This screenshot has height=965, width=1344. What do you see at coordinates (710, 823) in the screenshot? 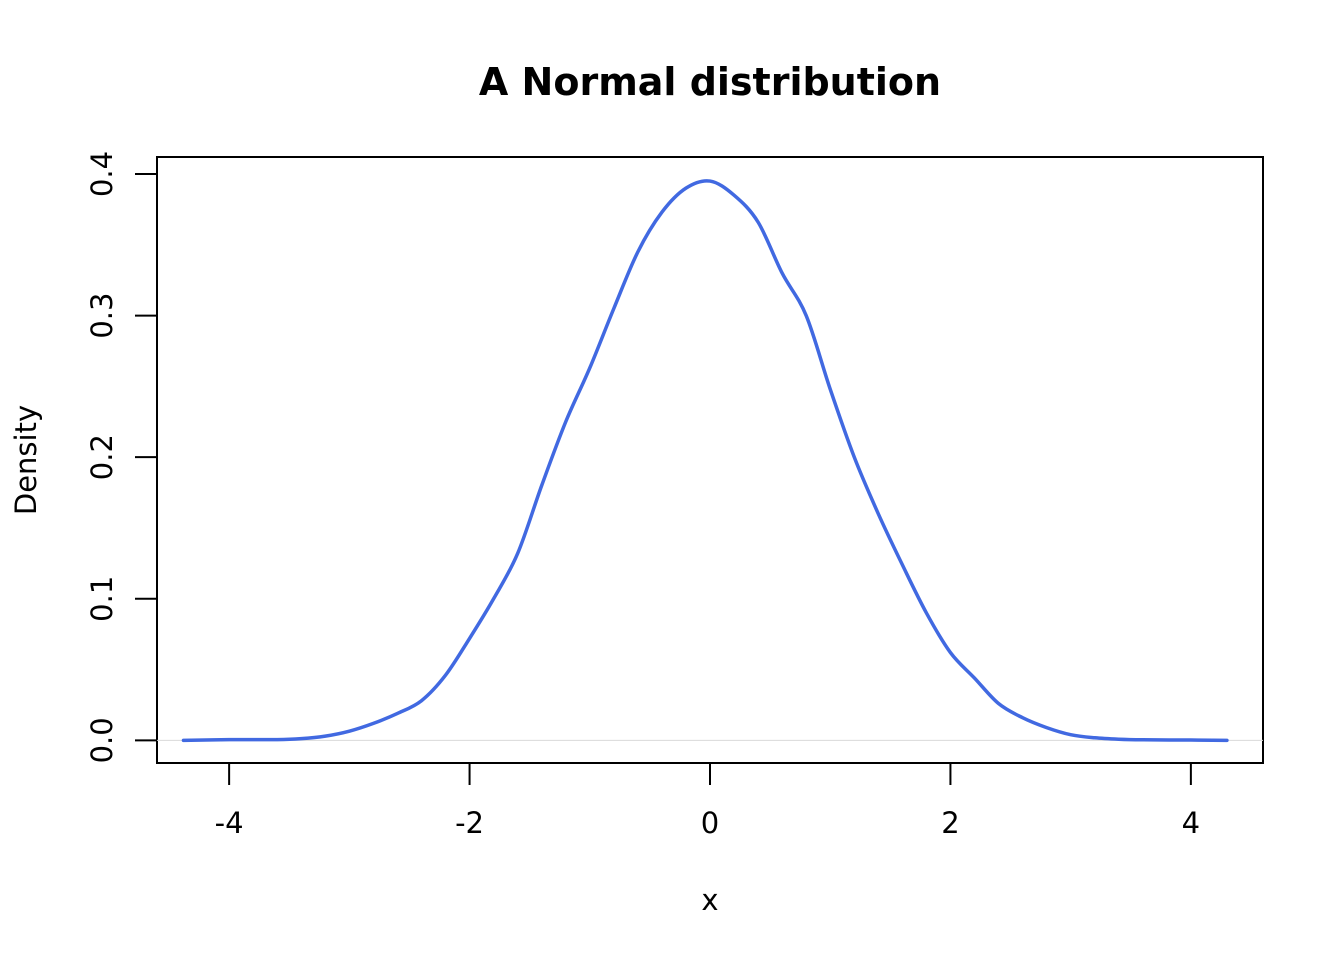
I see `x-tick-label: 0` at bounding box center [710, 823].